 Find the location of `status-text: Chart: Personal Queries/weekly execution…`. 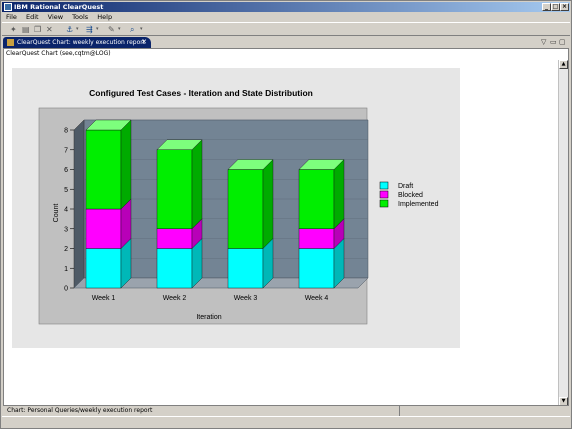

status-text: Chart: Personal Queries/weekly execution… is located at coordinates (80, 410).